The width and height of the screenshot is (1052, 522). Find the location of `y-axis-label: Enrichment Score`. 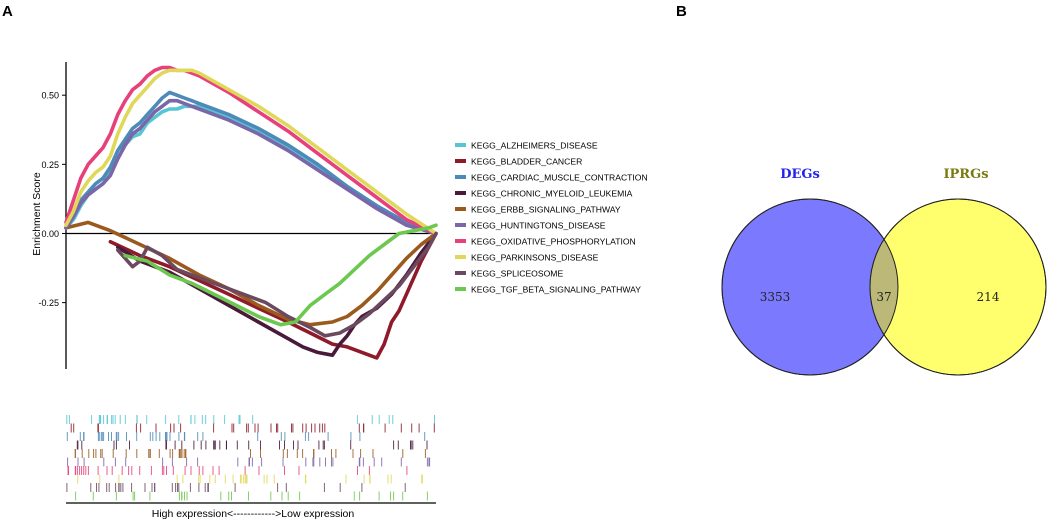

y-axis-label: Enrichment Score is located at coordinates (37, 214).